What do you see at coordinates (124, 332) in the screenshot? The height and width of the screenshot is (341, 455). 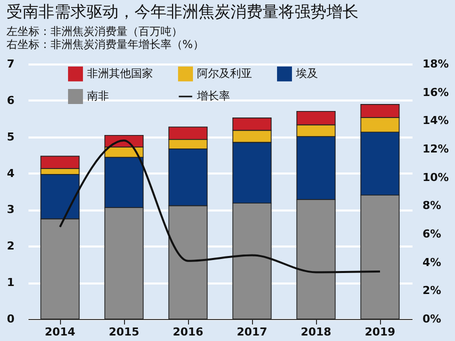 I see `x-tick-label: 2015` at bounding box center [124, 332].